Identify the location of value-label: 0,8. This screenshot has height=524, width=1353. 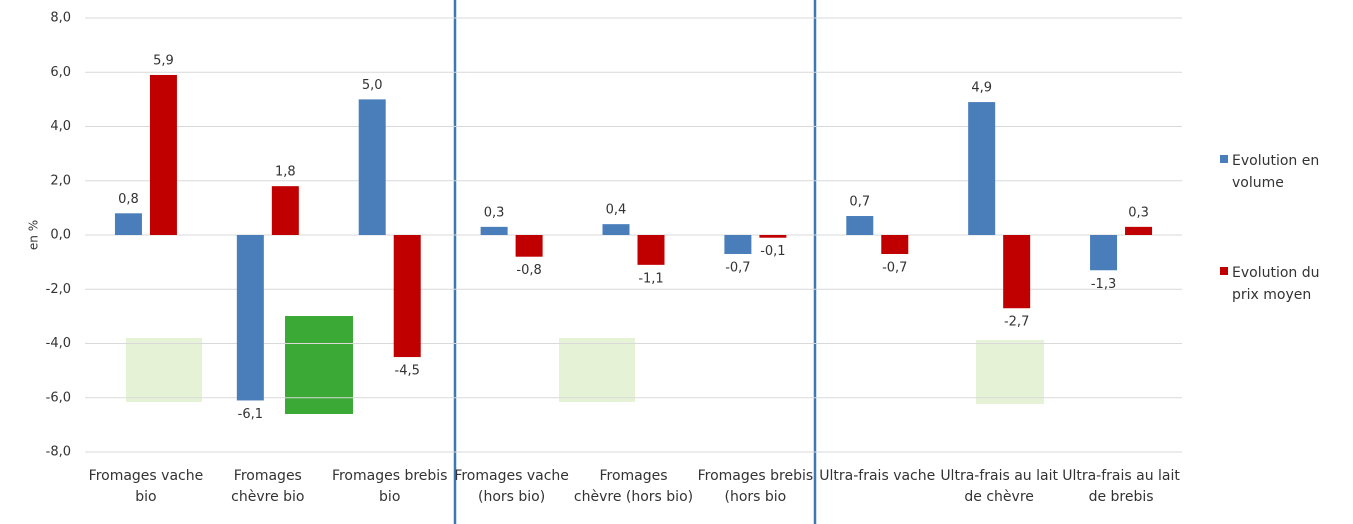
(128, 199).